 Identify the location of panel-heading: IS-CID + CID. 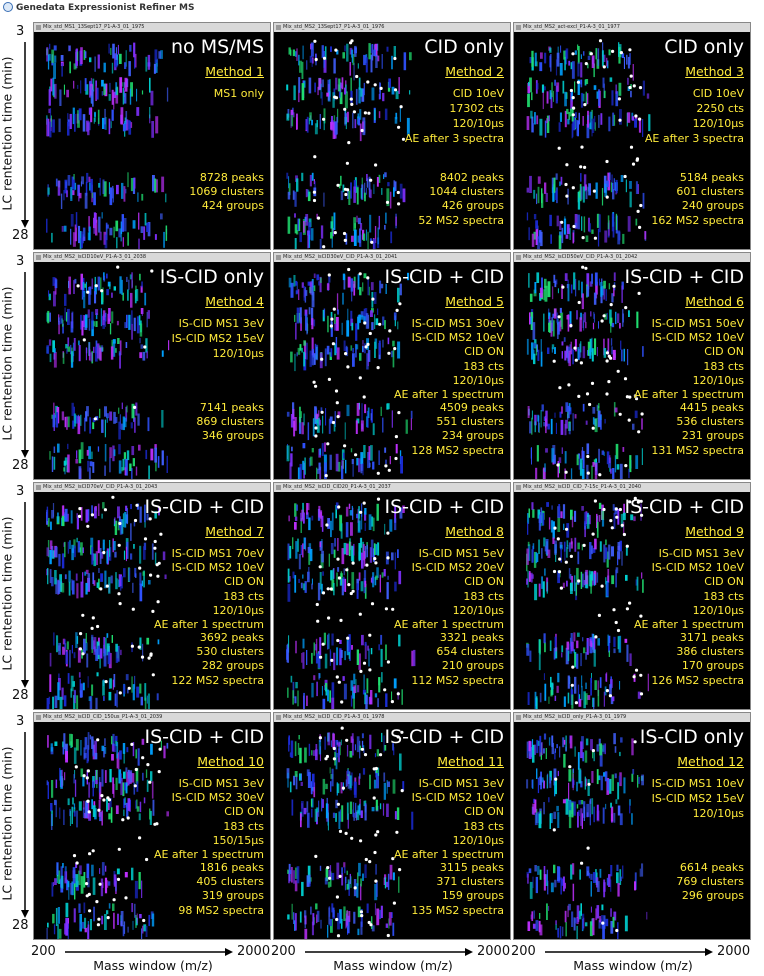
(684, 507).